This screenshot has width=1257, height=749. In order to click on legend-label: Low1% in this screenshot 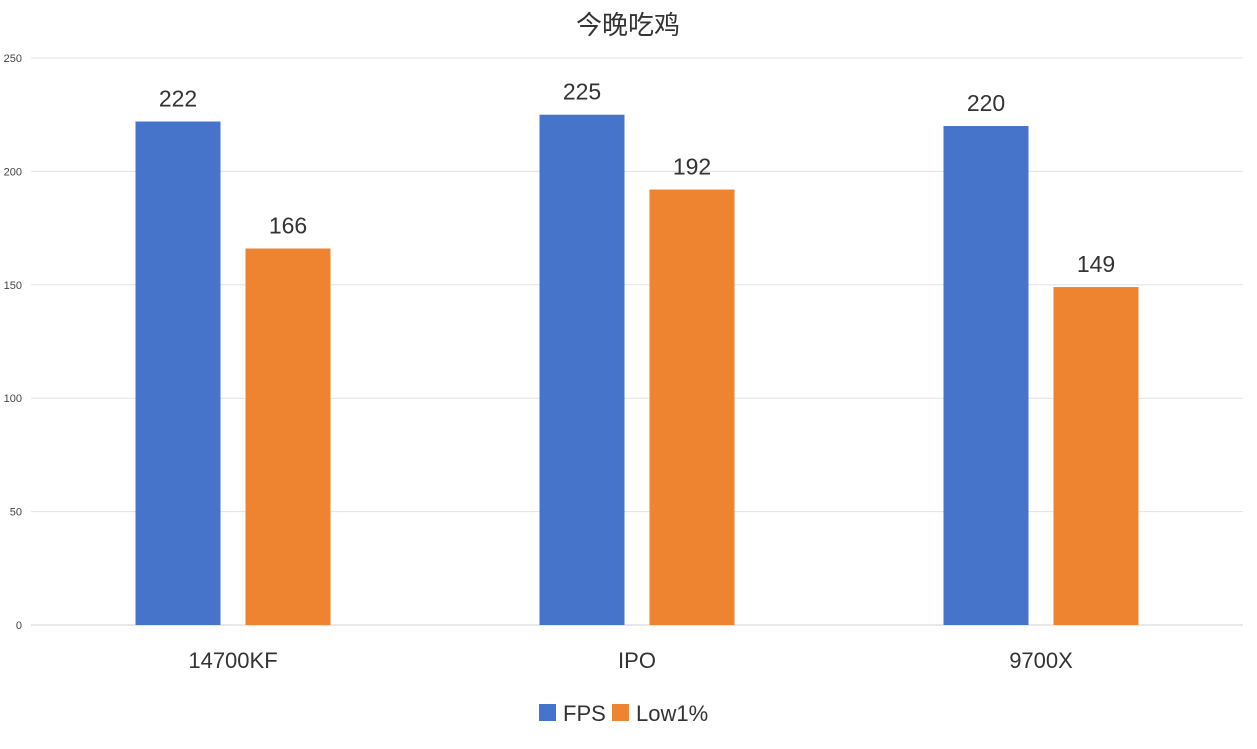, I will do `click(672, 713)`.